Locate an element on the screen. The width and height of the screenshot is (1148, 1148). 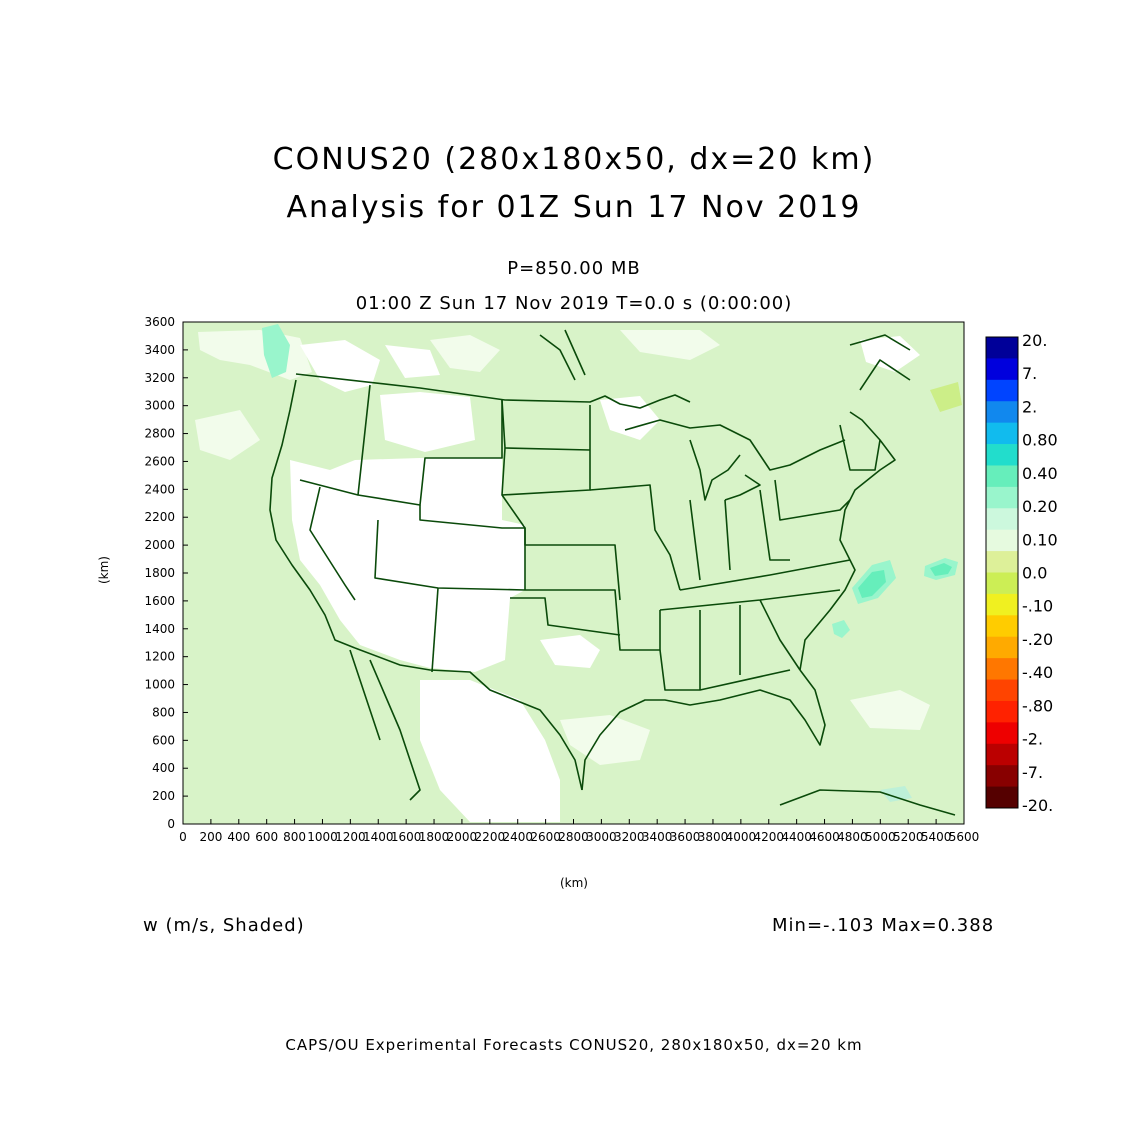
x-tick-label: 0 is located at coordinates (183, 837).